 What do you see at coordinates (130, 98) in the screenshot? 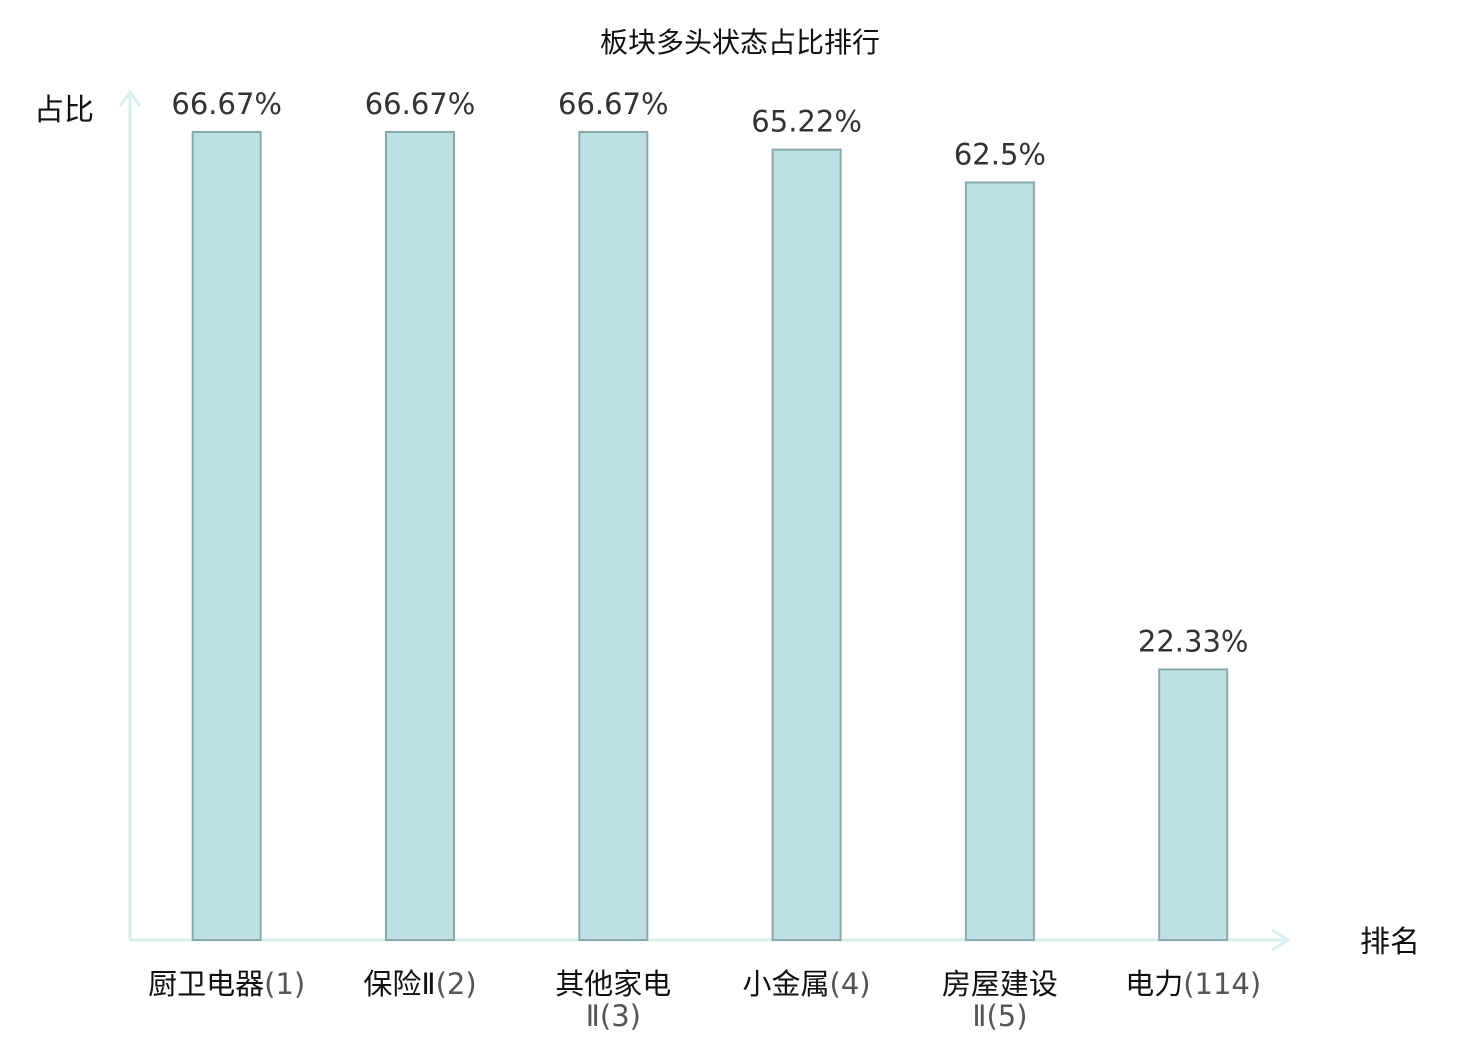
I see `y-axis-arrow` at bounding box center [130, 98].